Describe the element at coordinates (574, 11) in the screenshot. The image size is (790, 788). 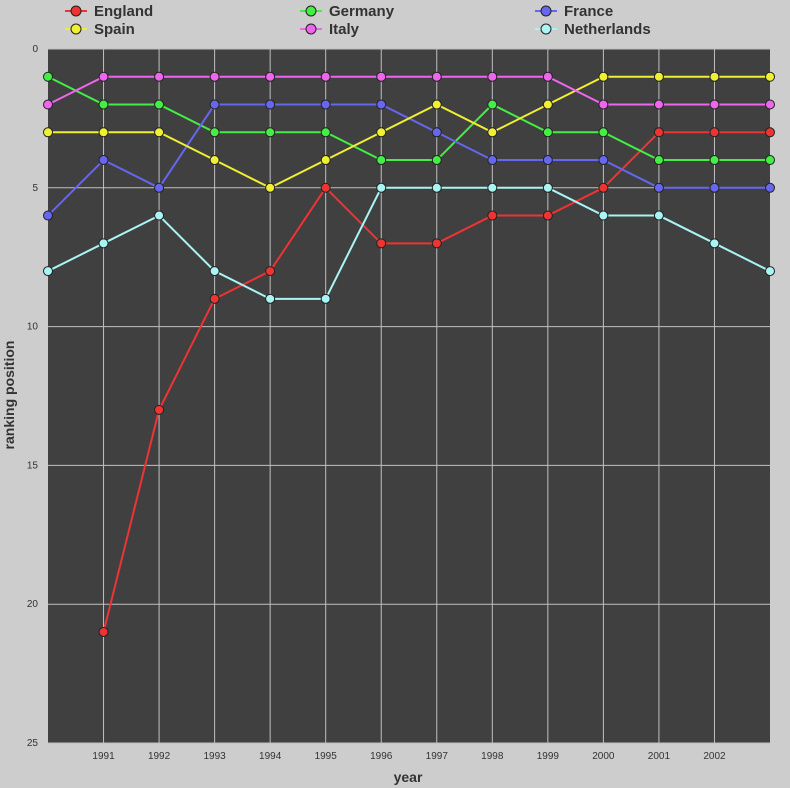
I see `legend-item-france: France` at that location.